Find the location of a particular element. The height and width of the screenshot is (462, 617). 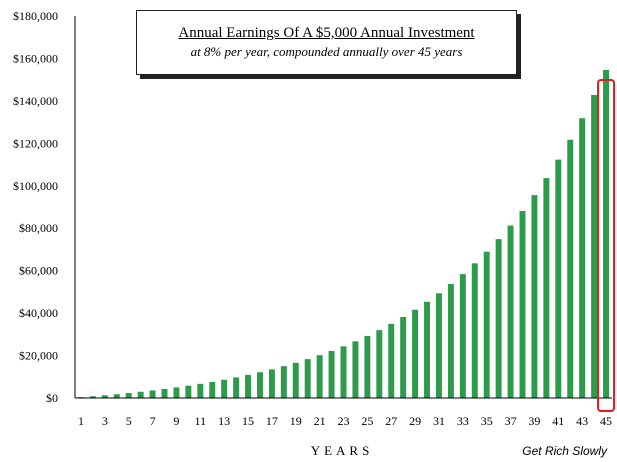

x-tick-label: 5 is located at coordinates (129, 421).